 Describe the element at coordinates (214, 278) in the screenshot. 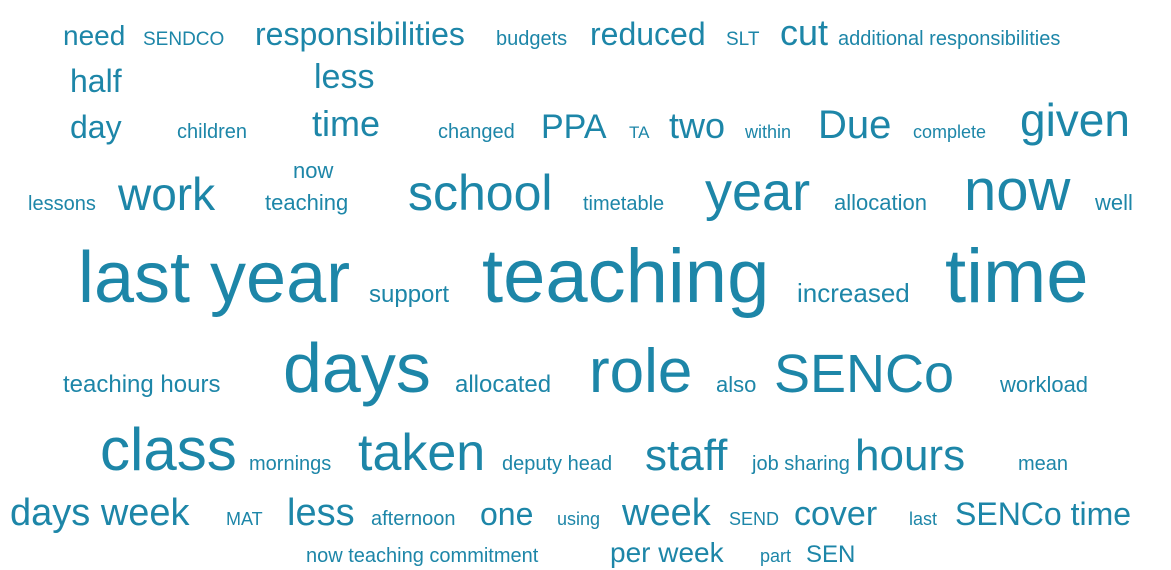

I see `word: last year` at that location.